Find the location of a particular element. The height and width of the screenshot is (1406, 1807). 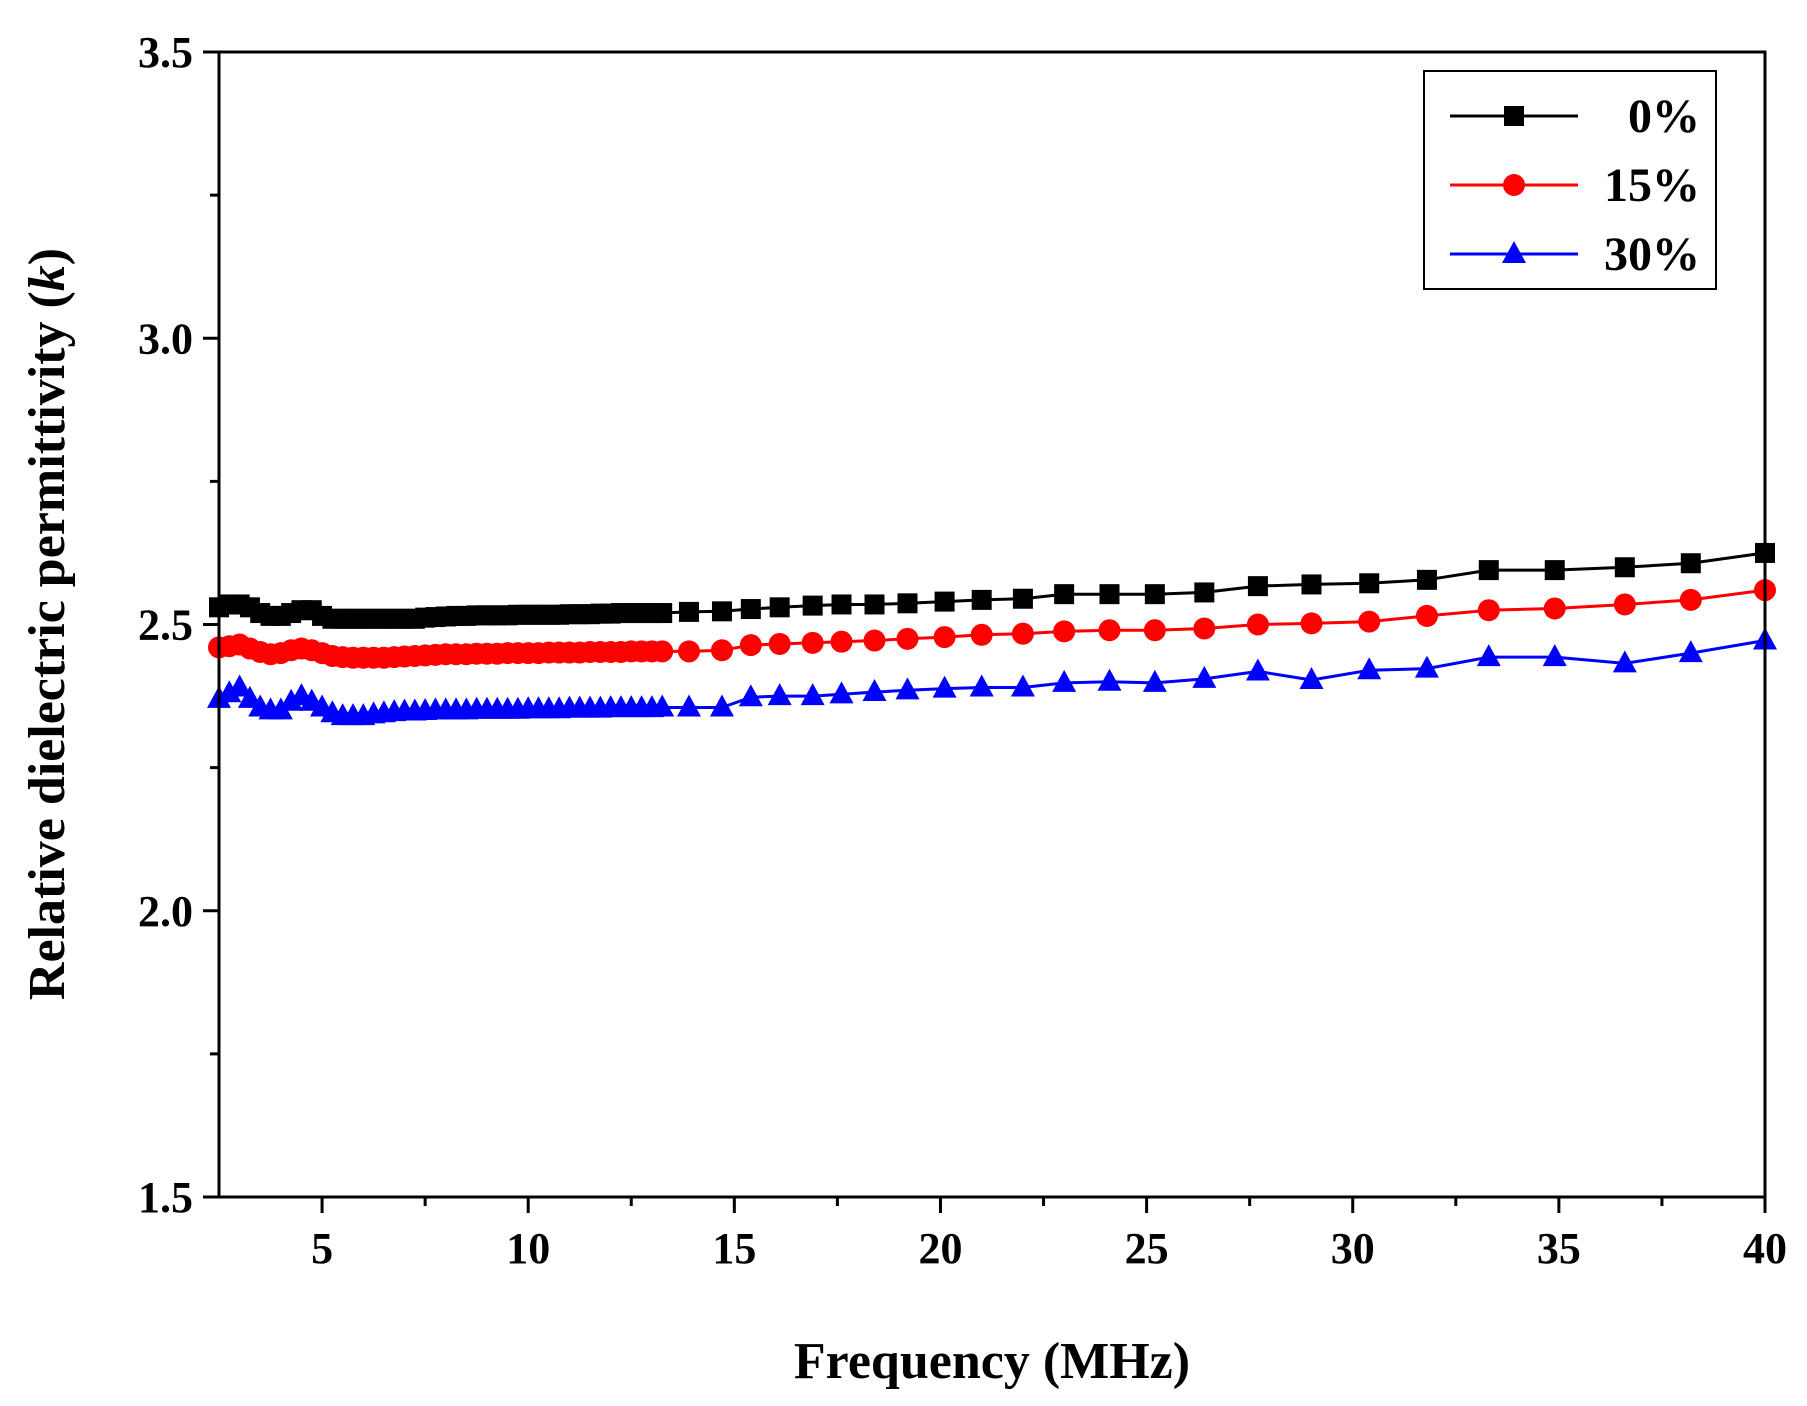

series-30pct is located at coordinates (992, 676).